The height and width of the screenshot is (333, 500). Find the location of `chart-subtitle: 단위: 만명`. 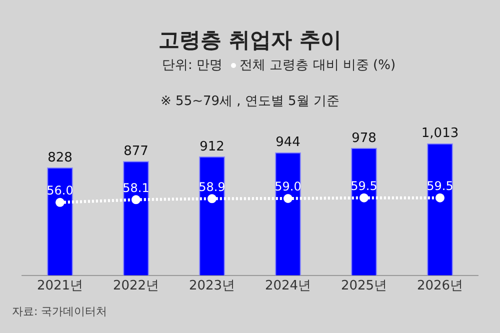

chart-subtitle: 단위: 만명 is located at coordinates (192, 65).